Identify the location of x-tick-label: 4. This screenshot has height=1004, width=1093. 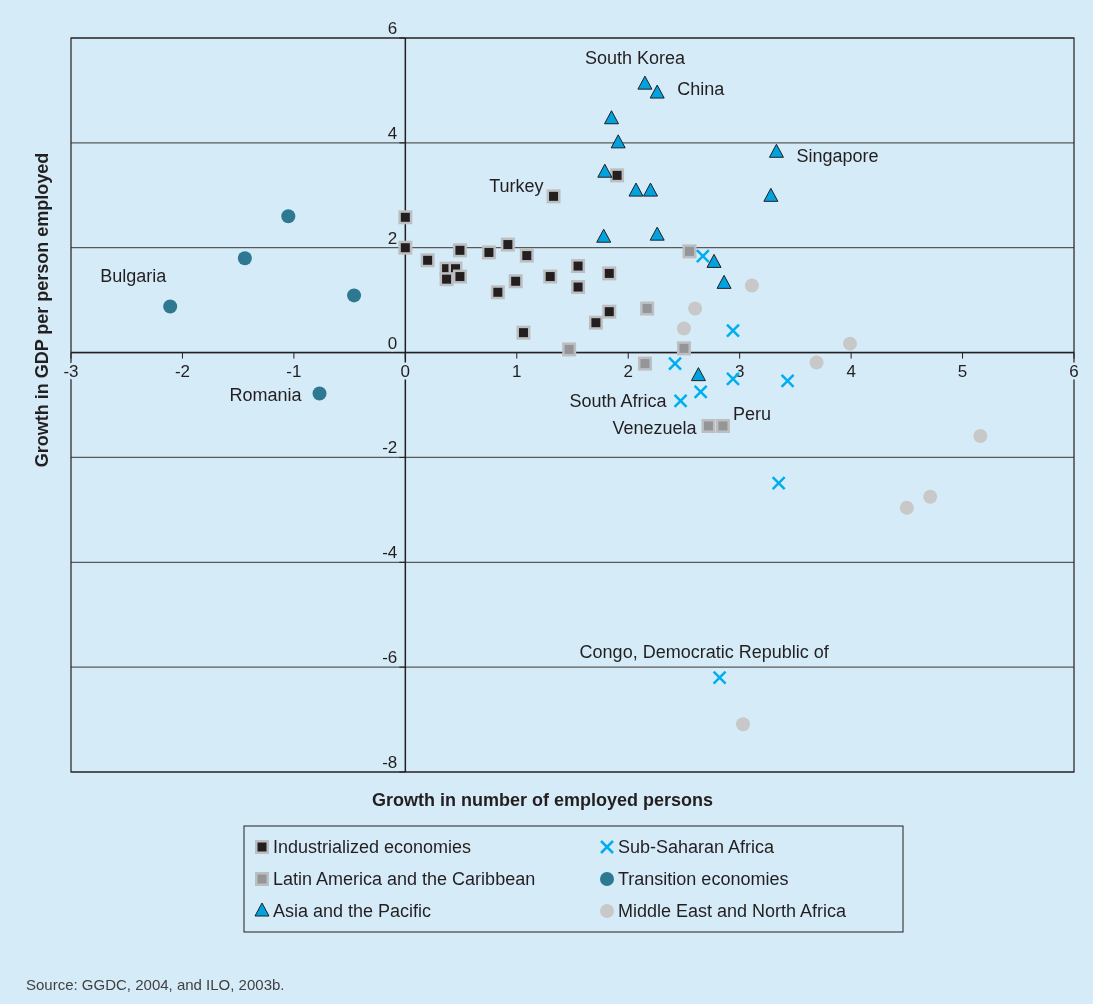
(851, 371).